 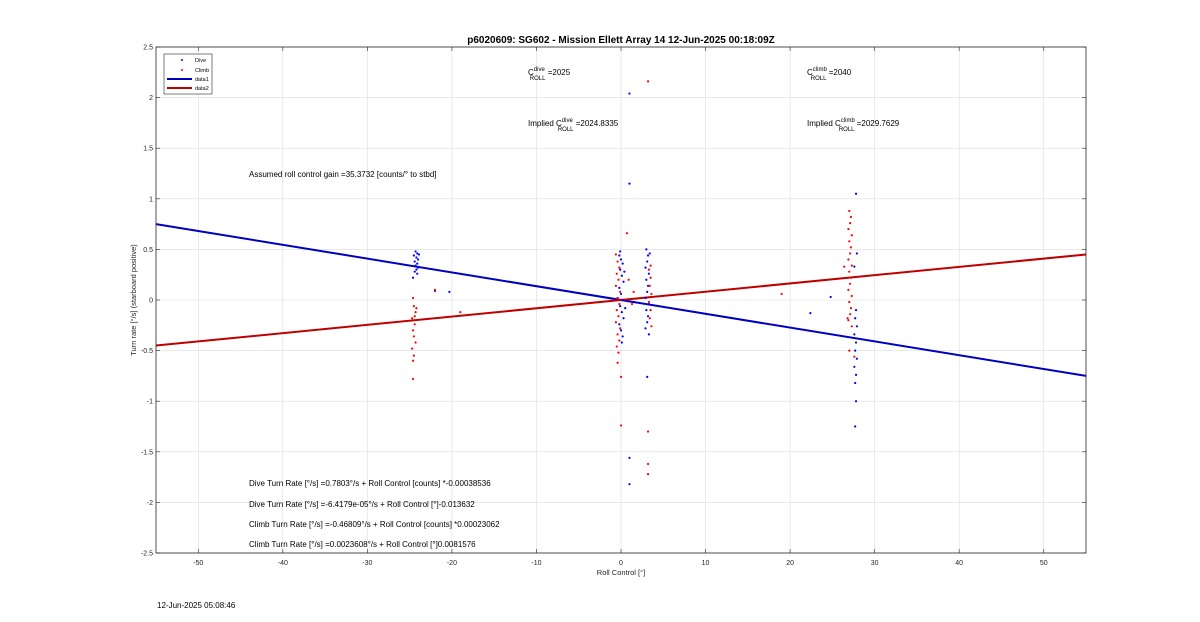 I want to click on y-tick-label: -1.5, so click(x=147, y=452).